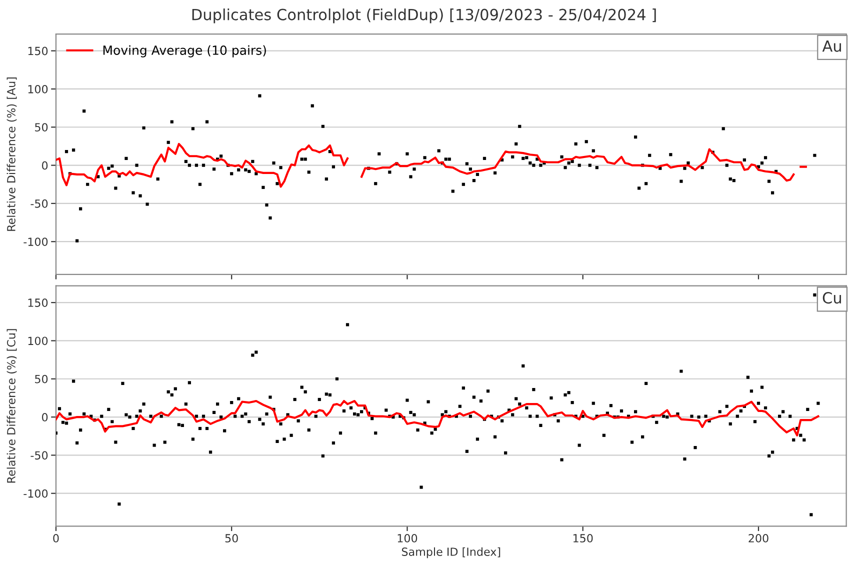 The width and height of the screenshot is (848, 567). Describe the element at coordinates (231, 538) in the screenshot. I see `x-tick-label: 50` at that location.